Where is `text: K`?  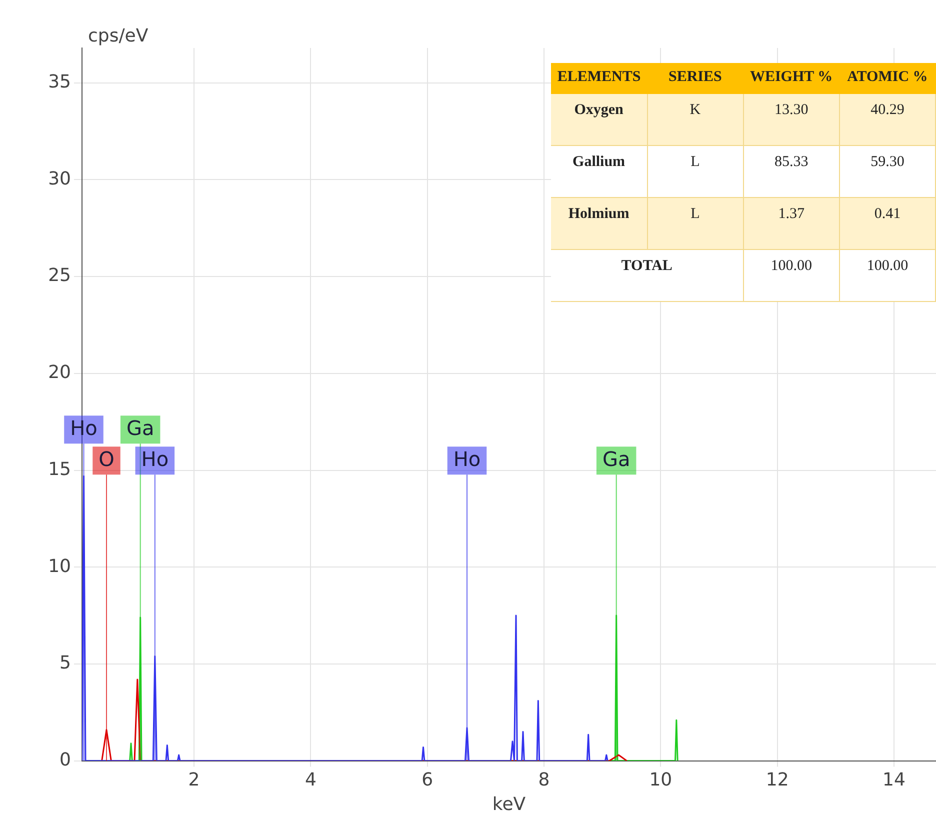 text: K is located at coordinates (695, 110).